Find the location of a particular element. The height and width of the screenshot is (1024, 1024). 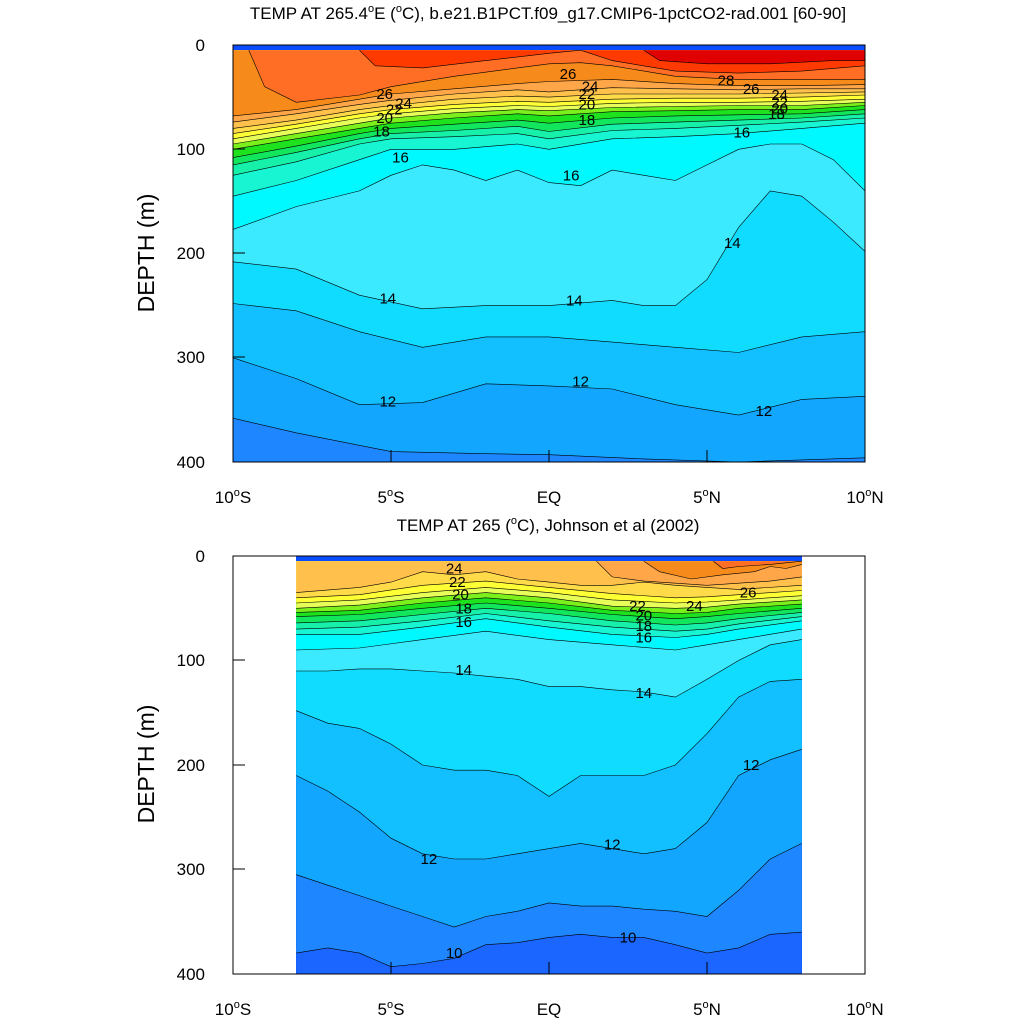

x-tick-label-5s: 5oS is located at coordinates (391, 1009).